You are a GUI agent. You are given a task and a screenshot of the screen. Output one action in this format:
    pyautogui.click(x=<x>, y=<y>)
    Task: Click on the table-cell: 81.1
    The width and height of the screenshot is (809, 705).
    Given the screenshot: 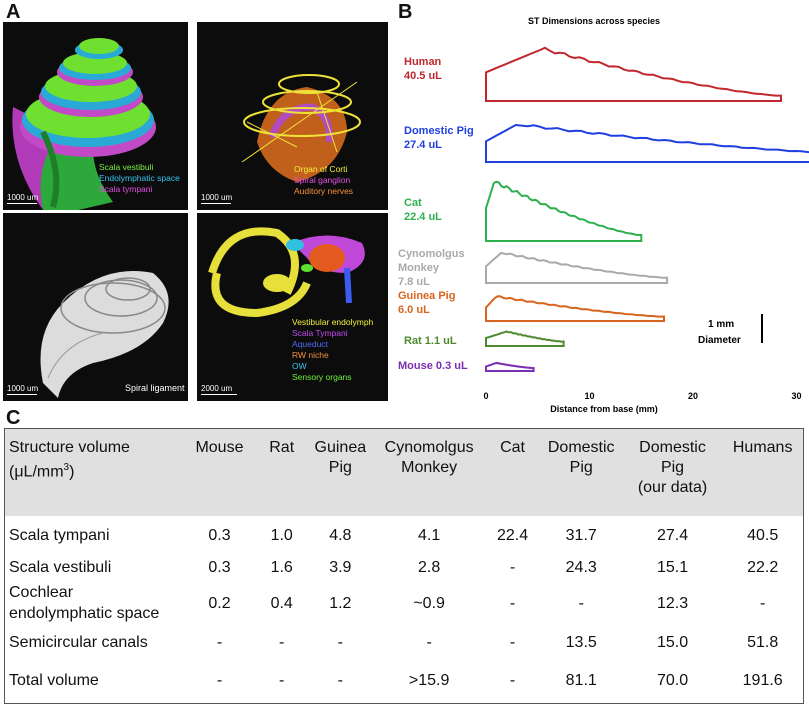 What is the action you would take?
    pyautogui.click(x=581, y=680)
    